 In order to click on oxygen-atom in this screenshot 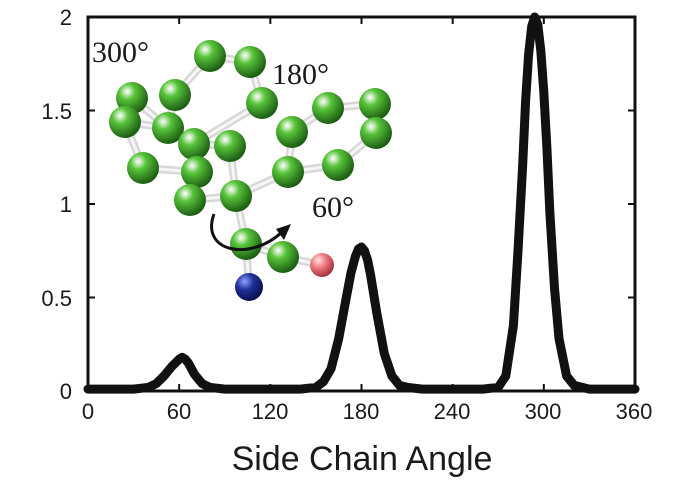, I will do `click(322, 265)`.